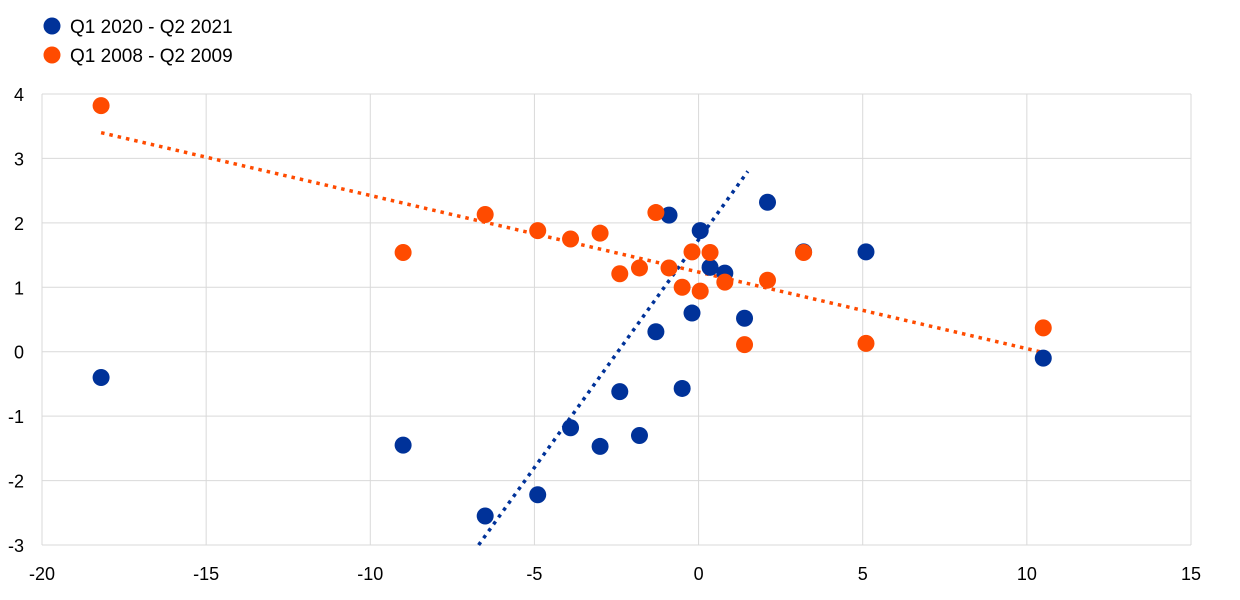 The height and width of the screenshot is (600, 1240). What do you see at coordinates (699, 574) in the screenshot?
I see `x-tick-label: 0` at bounding box center [699, 574].